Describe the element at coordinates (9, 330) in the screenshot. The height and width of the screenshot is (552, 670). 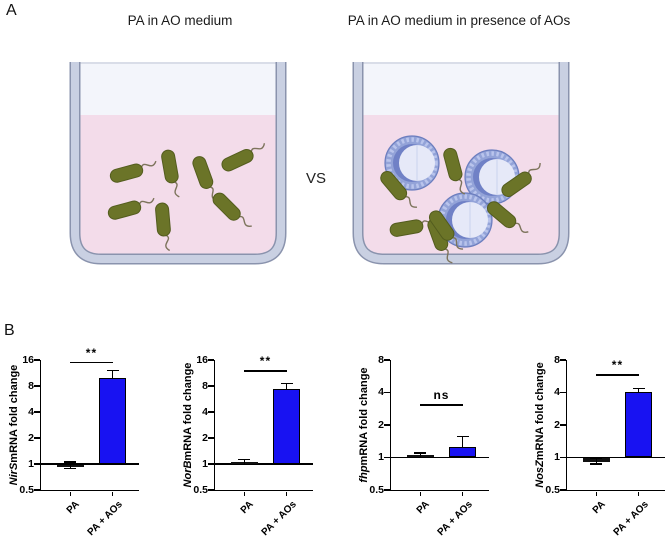
I see `panel-b-label: B` at that location.